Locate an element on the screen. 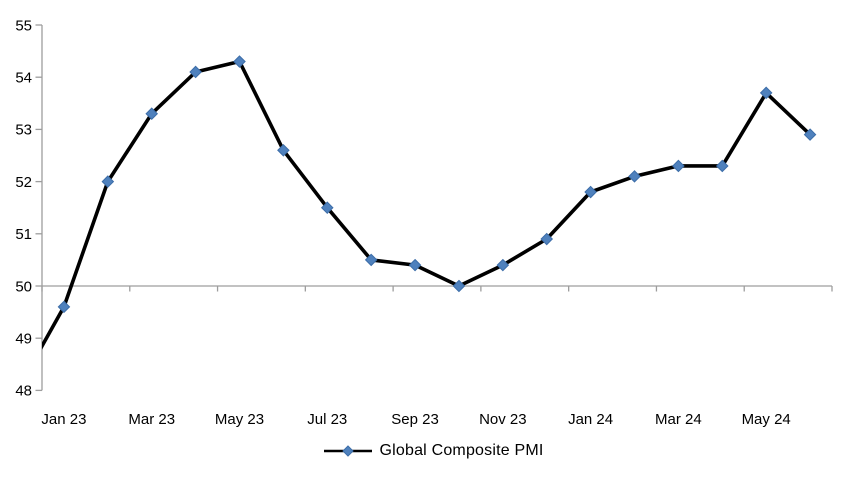 The height and width of the screenshot is (481, 852). x-axis-label: Jan 24 is located at coordinates (590, 419).